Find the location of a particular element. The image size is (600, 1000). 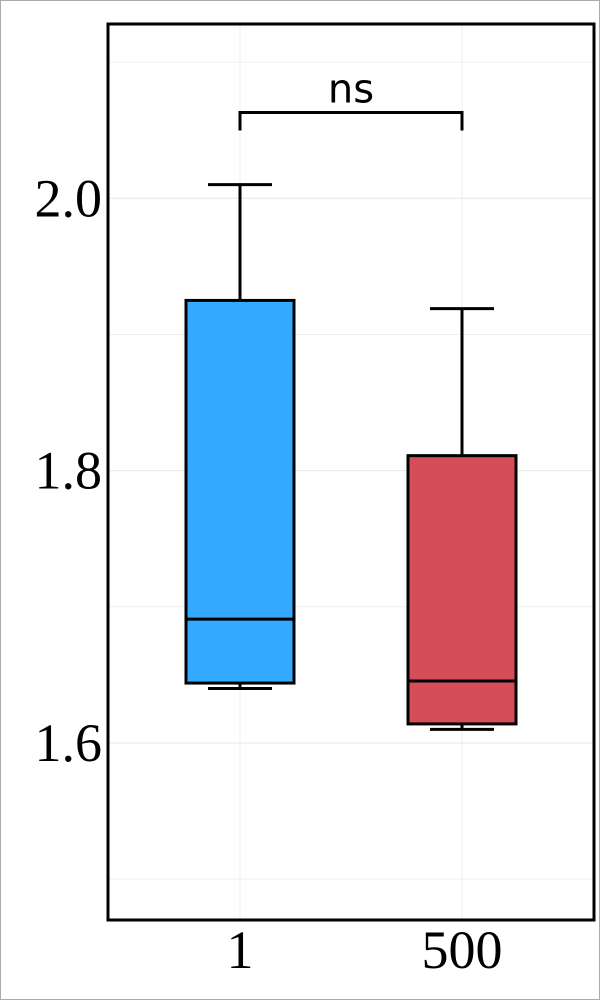

x-tick-label: 500 is located at coordinates (462, 950).